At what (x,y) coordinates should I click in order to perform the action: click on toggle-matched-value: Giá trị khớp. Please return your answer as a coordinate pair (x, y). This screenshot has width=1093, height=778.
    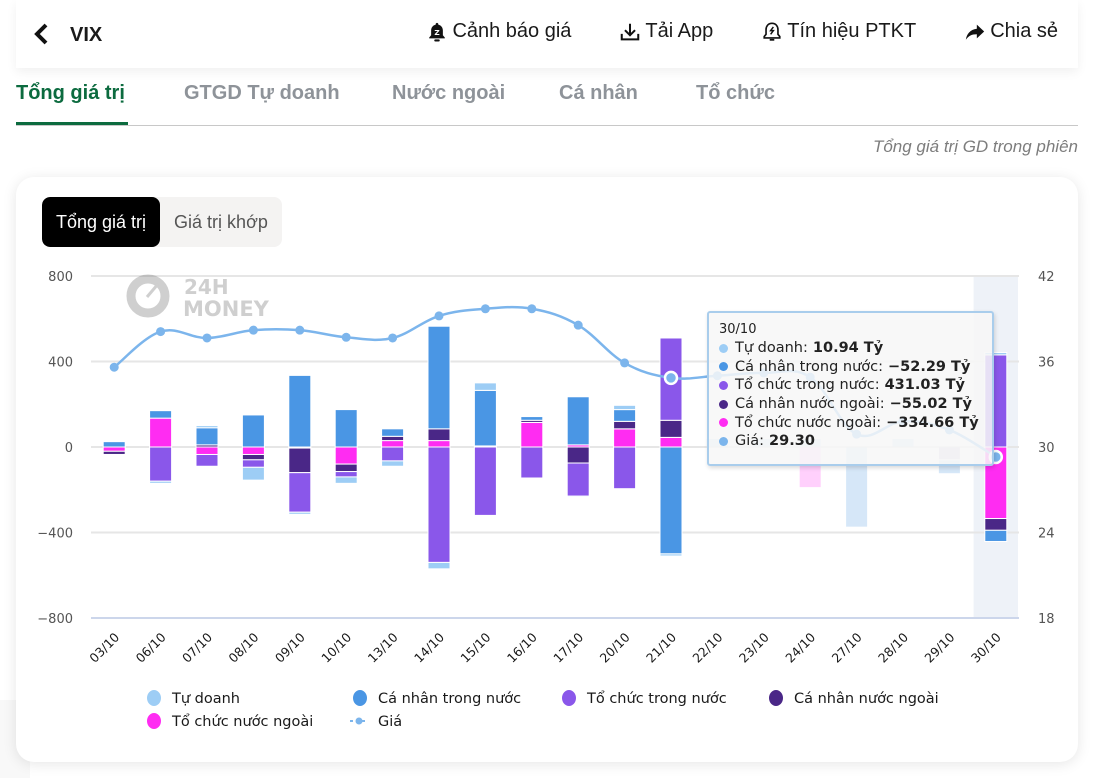
    Looking at the image, I should click on (221, 222).